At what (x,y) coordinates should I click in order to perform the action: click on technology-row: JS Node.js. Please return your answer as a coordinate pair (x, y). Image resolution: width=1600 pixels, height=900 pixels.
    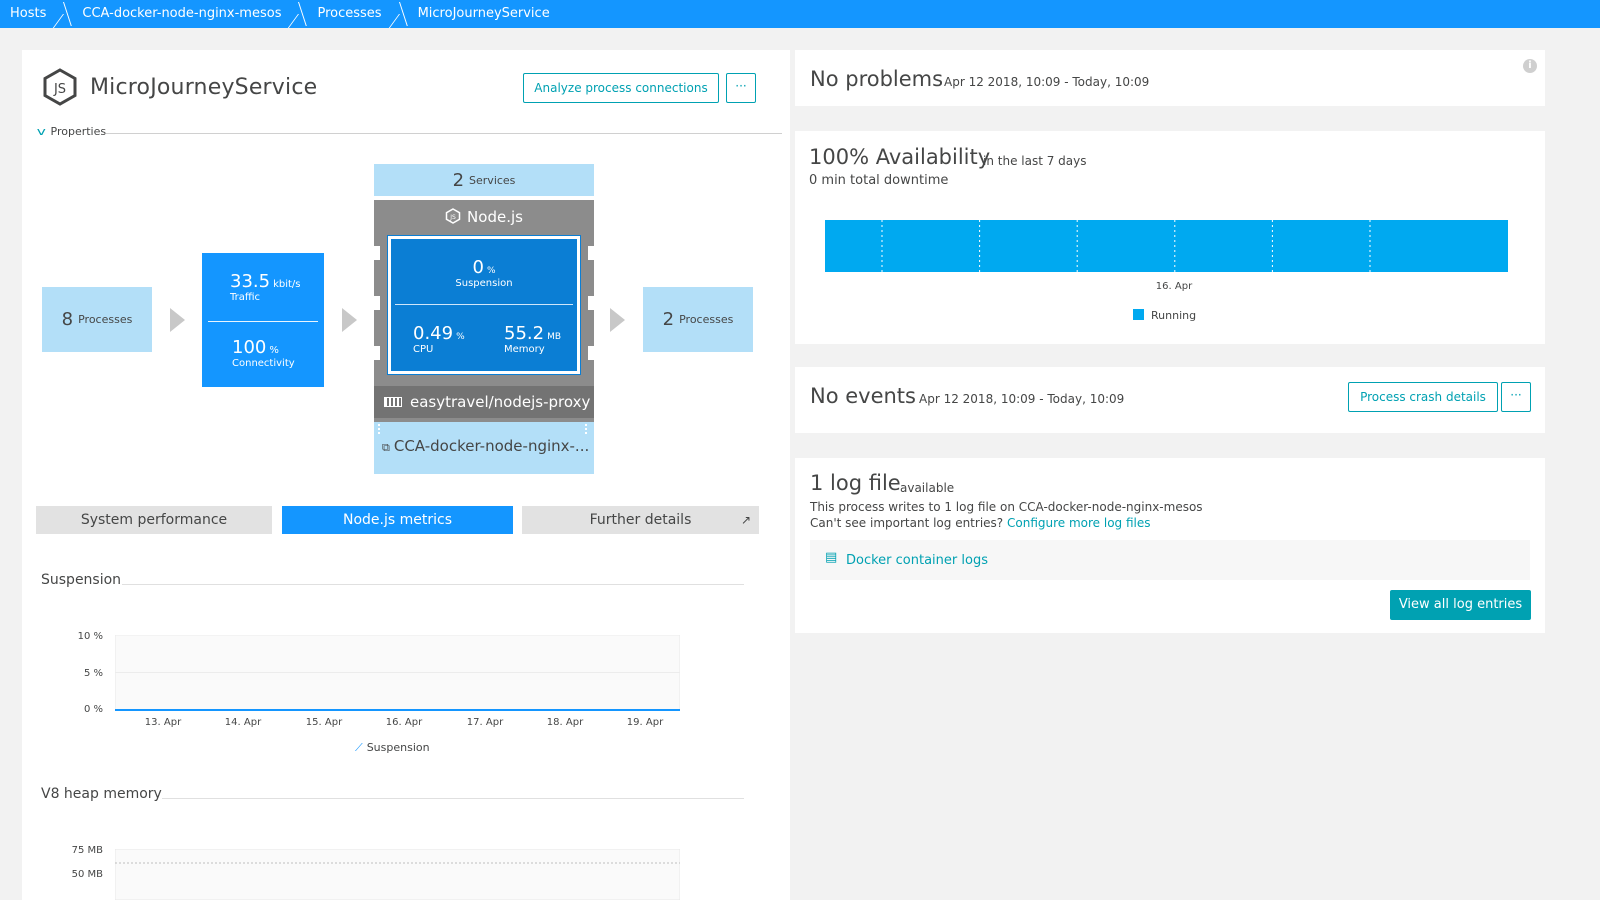
    Looking at the image, I should click on (484, 217).